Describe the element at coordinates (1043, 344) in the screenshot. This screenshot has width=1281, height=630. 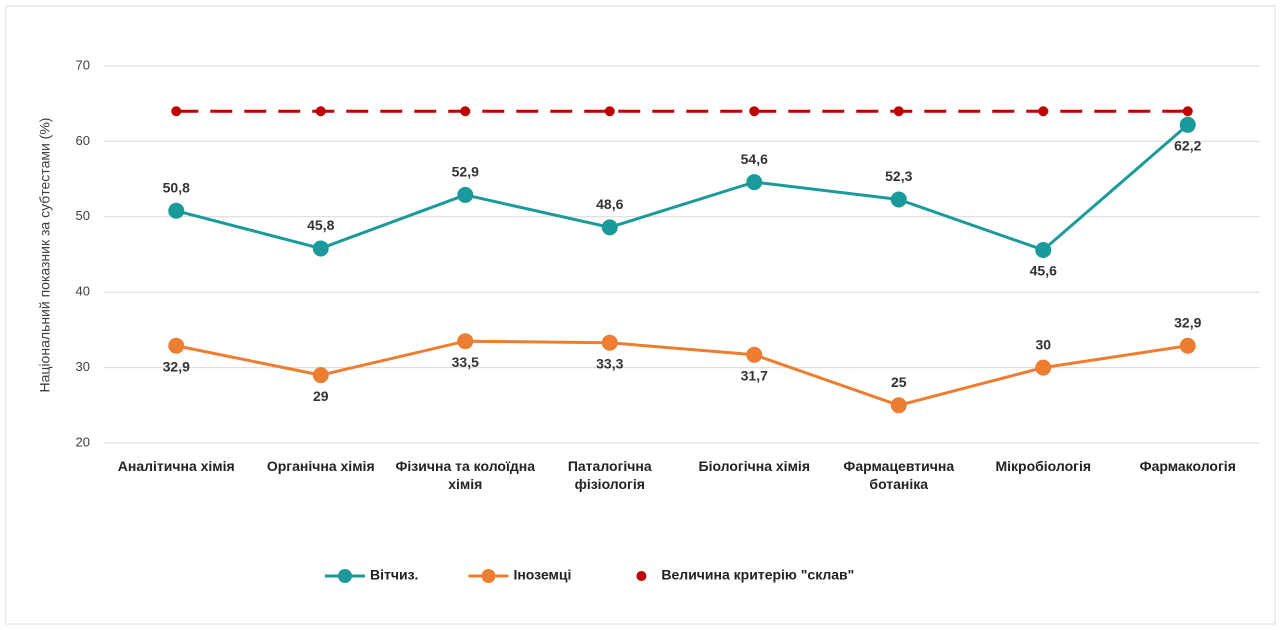
I see `data-label: 30` at that location.